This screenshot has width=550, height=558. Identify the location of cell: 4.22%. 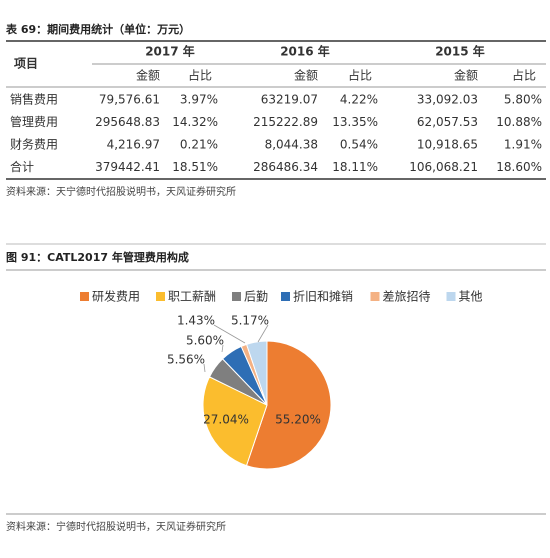
(359, 100).